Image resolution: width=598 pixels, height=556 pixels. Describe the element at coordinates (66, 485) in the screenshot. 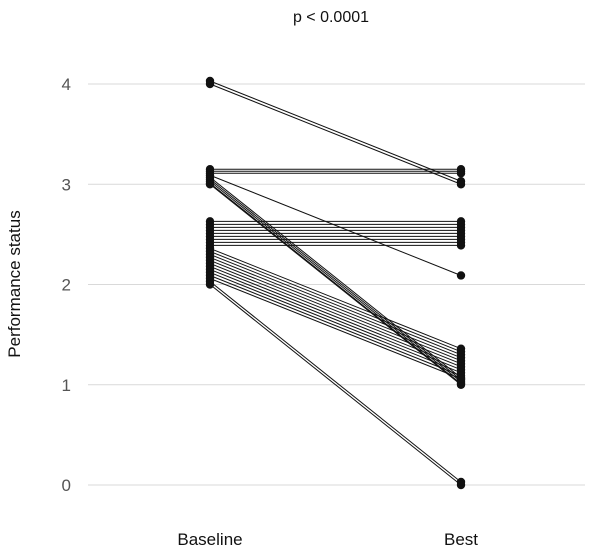

I see `y-tick-label-0: 0` at that location.